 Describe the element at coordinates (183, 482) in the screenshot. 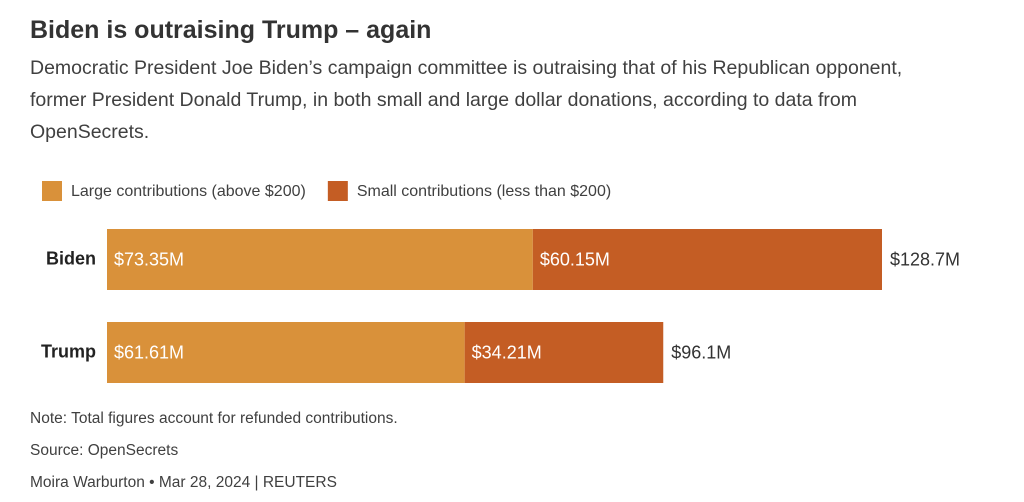

I see `credit: Moira Warburton • Mar 28, 2024 | REUTERS` at that location.